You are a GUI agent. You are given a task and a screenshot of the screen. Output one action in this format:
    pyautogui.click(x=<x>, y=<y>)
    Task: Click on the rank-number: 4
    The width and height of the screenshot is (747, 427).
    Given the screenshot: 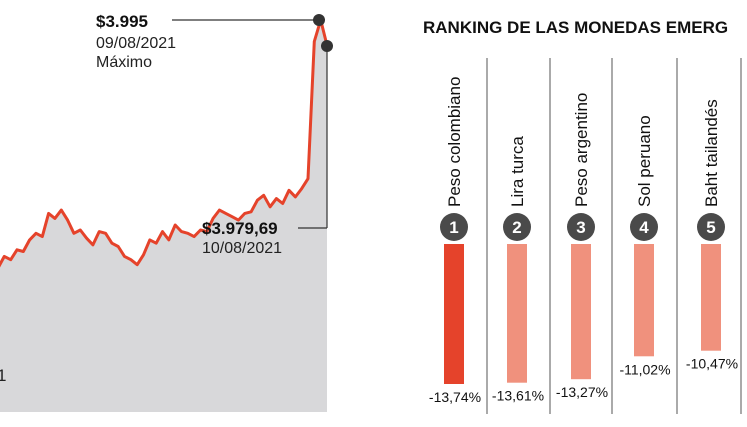 What is the action you would take?
    pyautogui.click(x=644, y=227)
    